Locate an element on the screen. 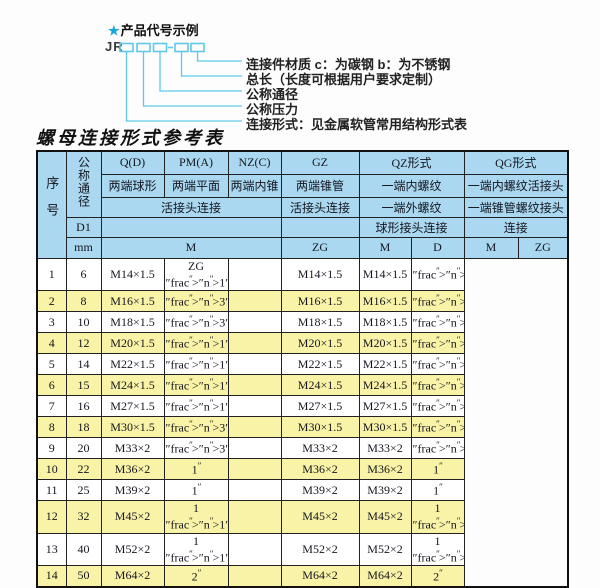  cell-qz_d: M24×1.5 is located at coordinates (320, 385).